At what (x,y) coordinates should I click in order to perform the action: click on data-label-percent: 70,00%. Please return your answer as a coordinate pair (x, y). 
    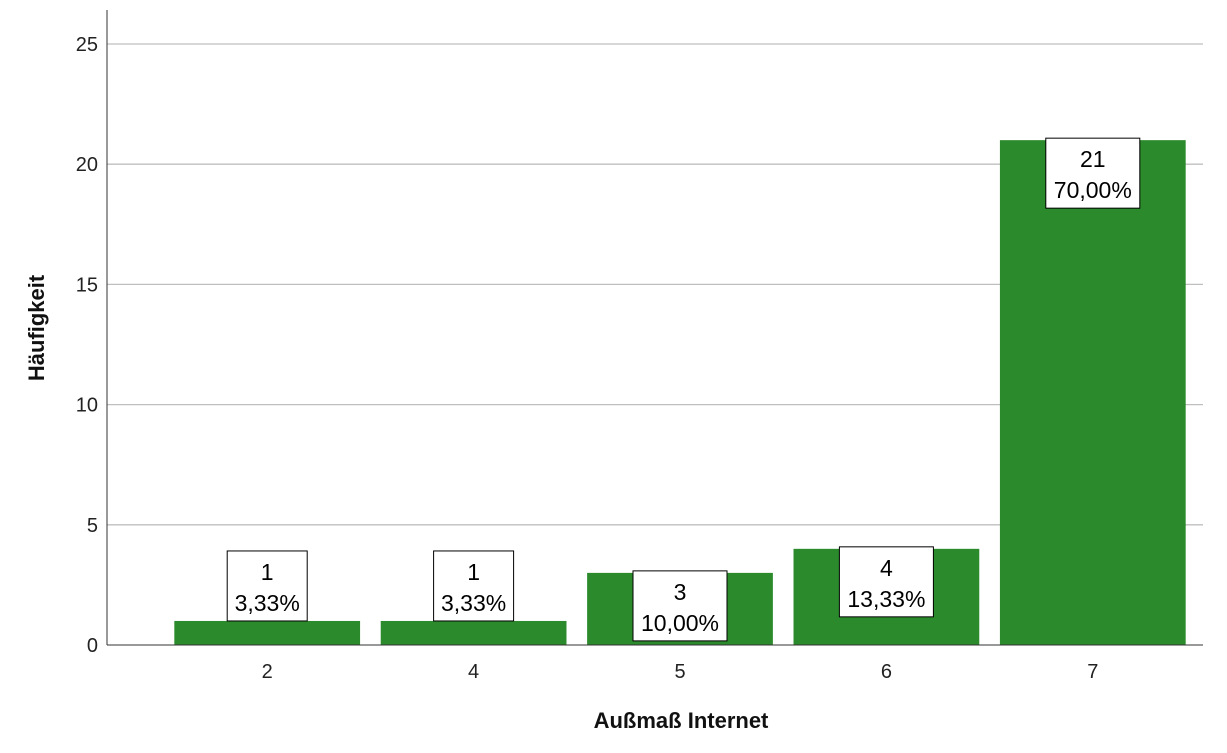
    Looking at the image, I should click on (1093, 190).